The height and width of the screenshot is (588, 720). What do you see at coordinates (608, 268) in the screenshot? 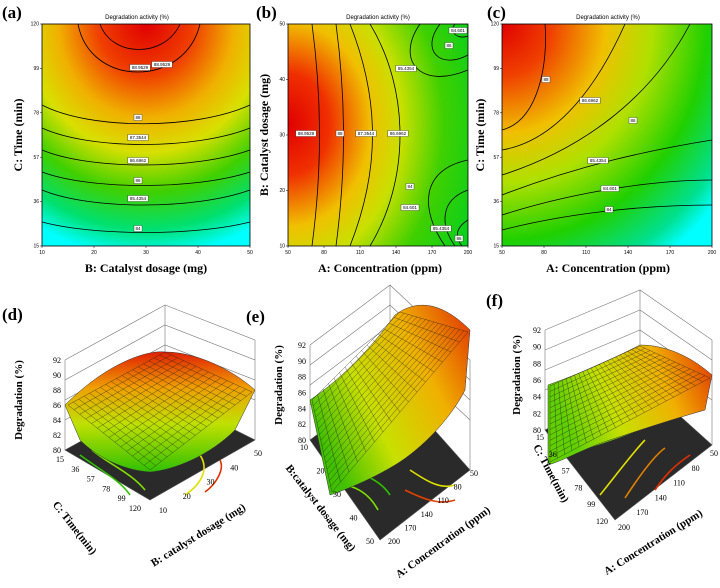
I see `x-axis-label-c: A: Concentration (ppm)` at bounding box center [608, 268].